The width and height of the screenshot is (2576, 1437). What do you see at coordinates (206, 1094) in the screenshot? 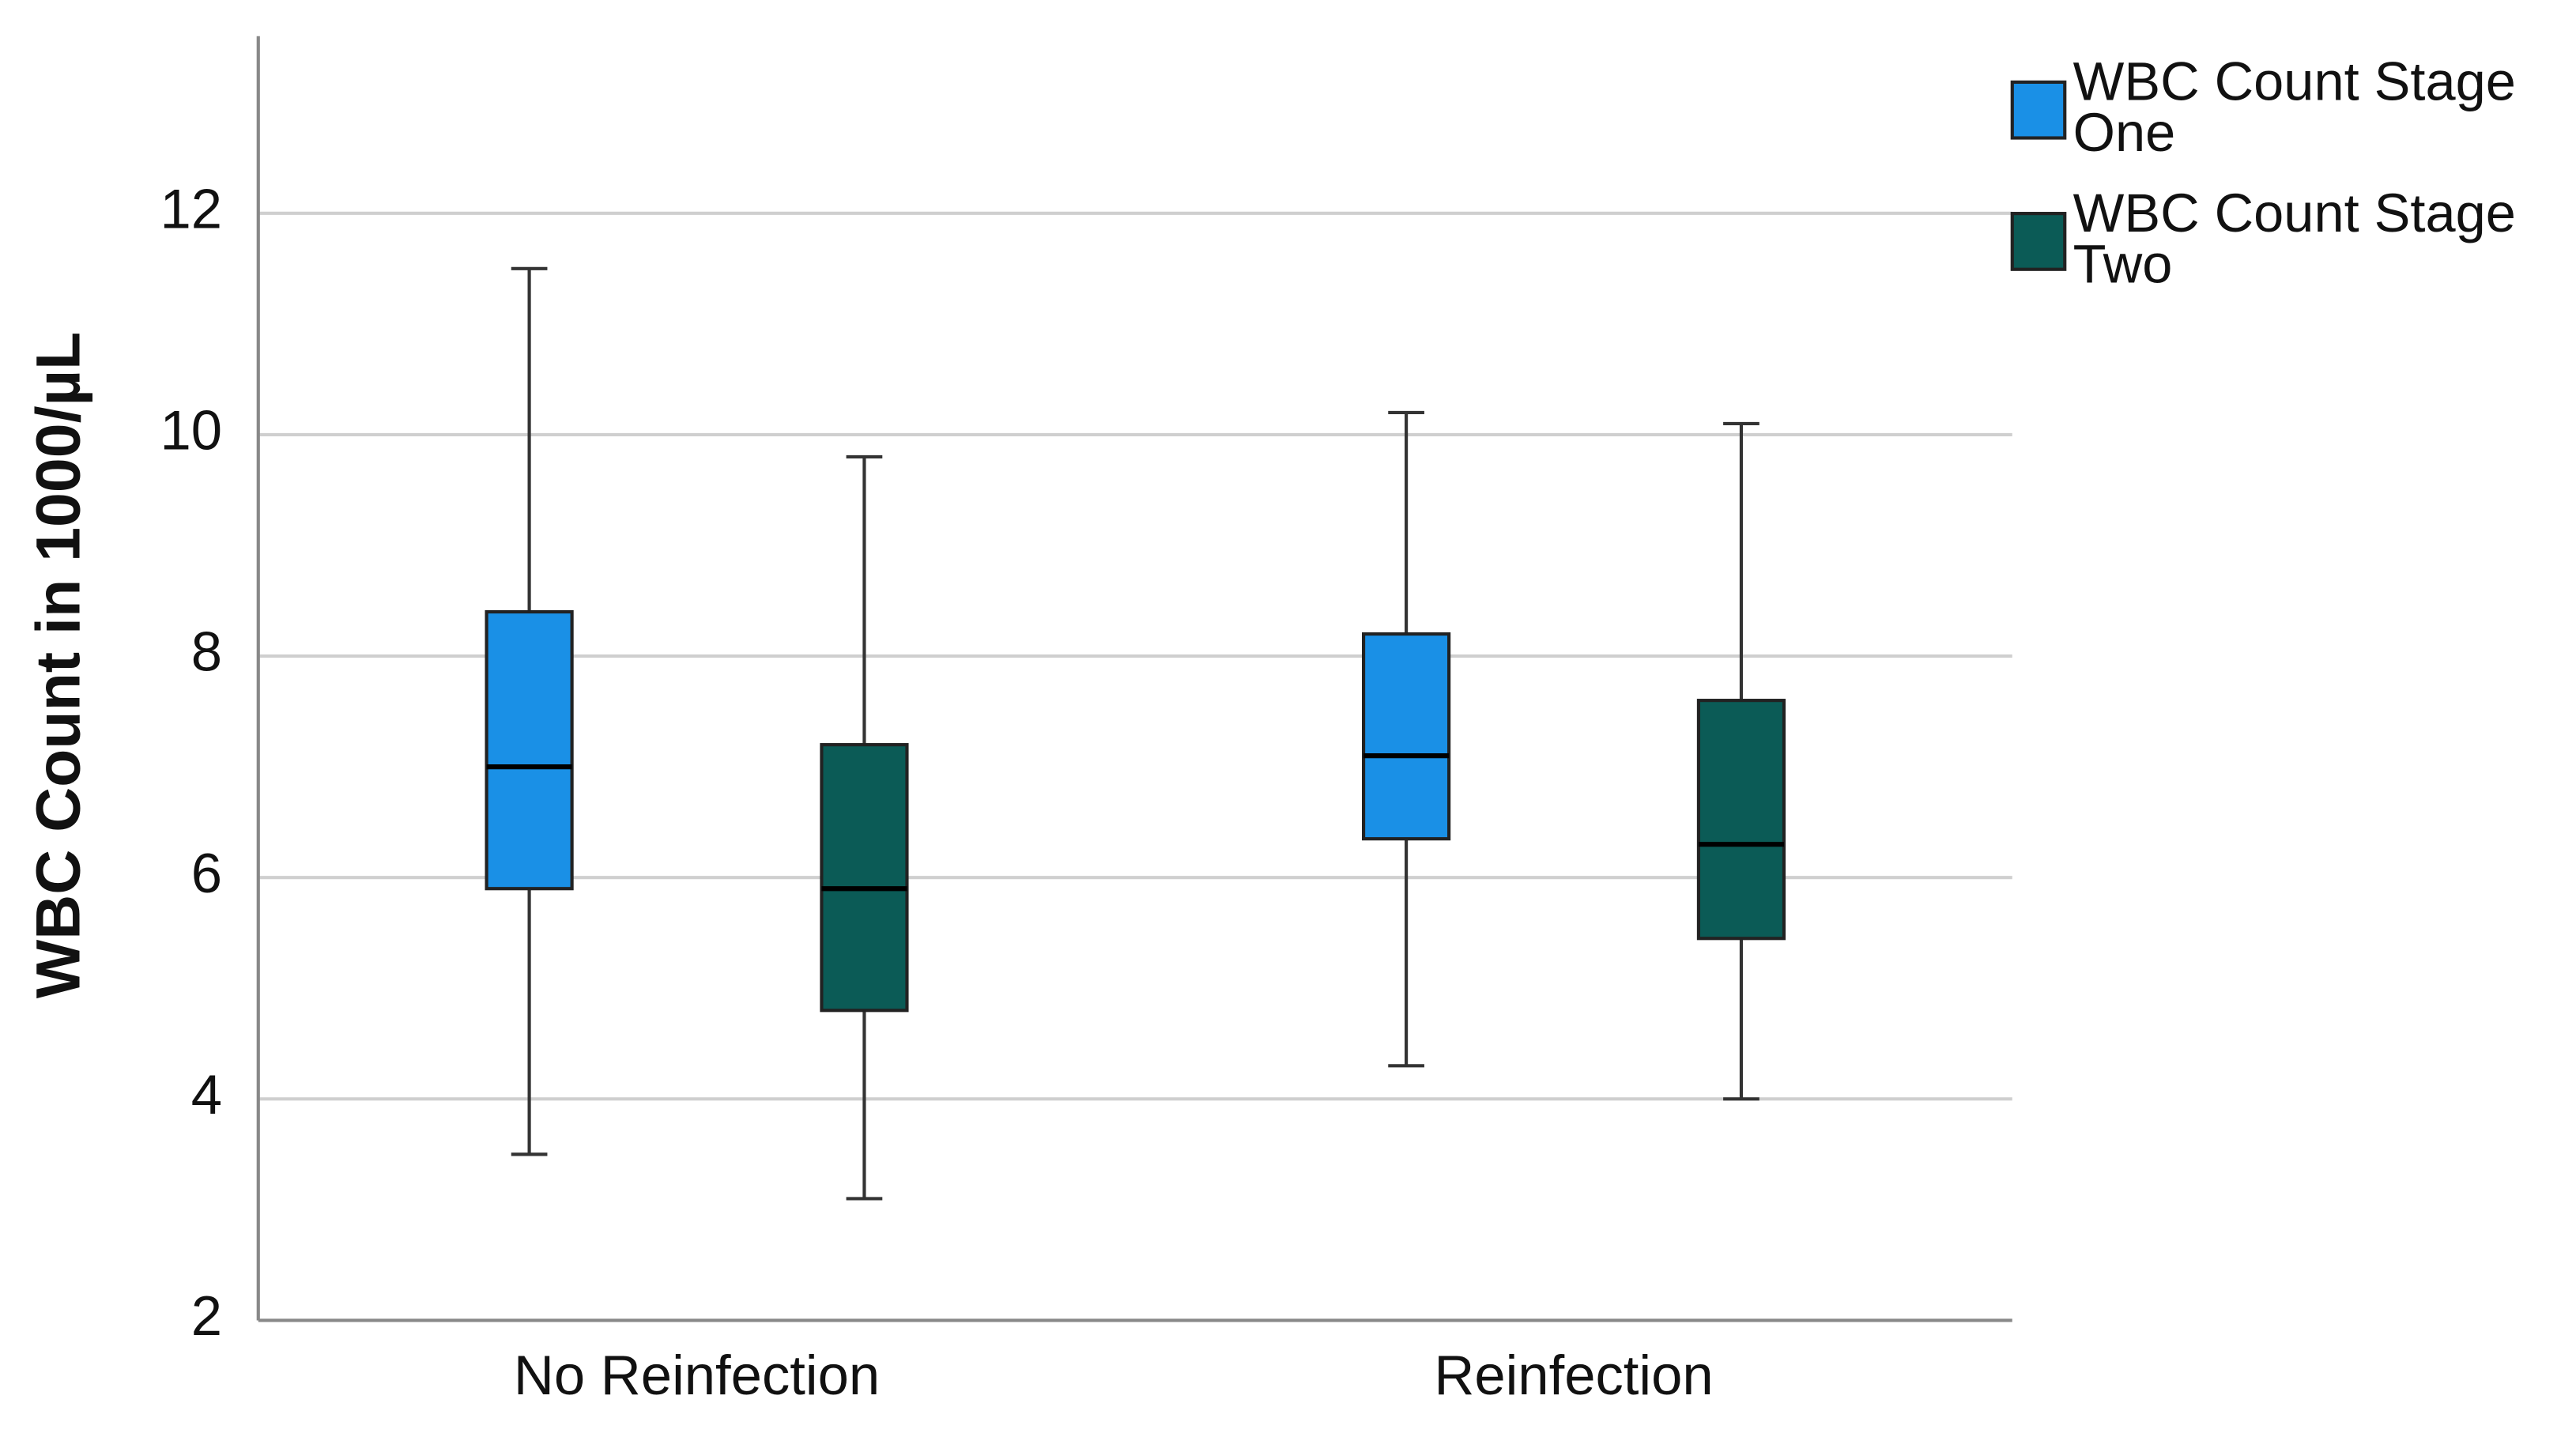
I see `y-tick-label: 4` at bounding box center [206, 1094].